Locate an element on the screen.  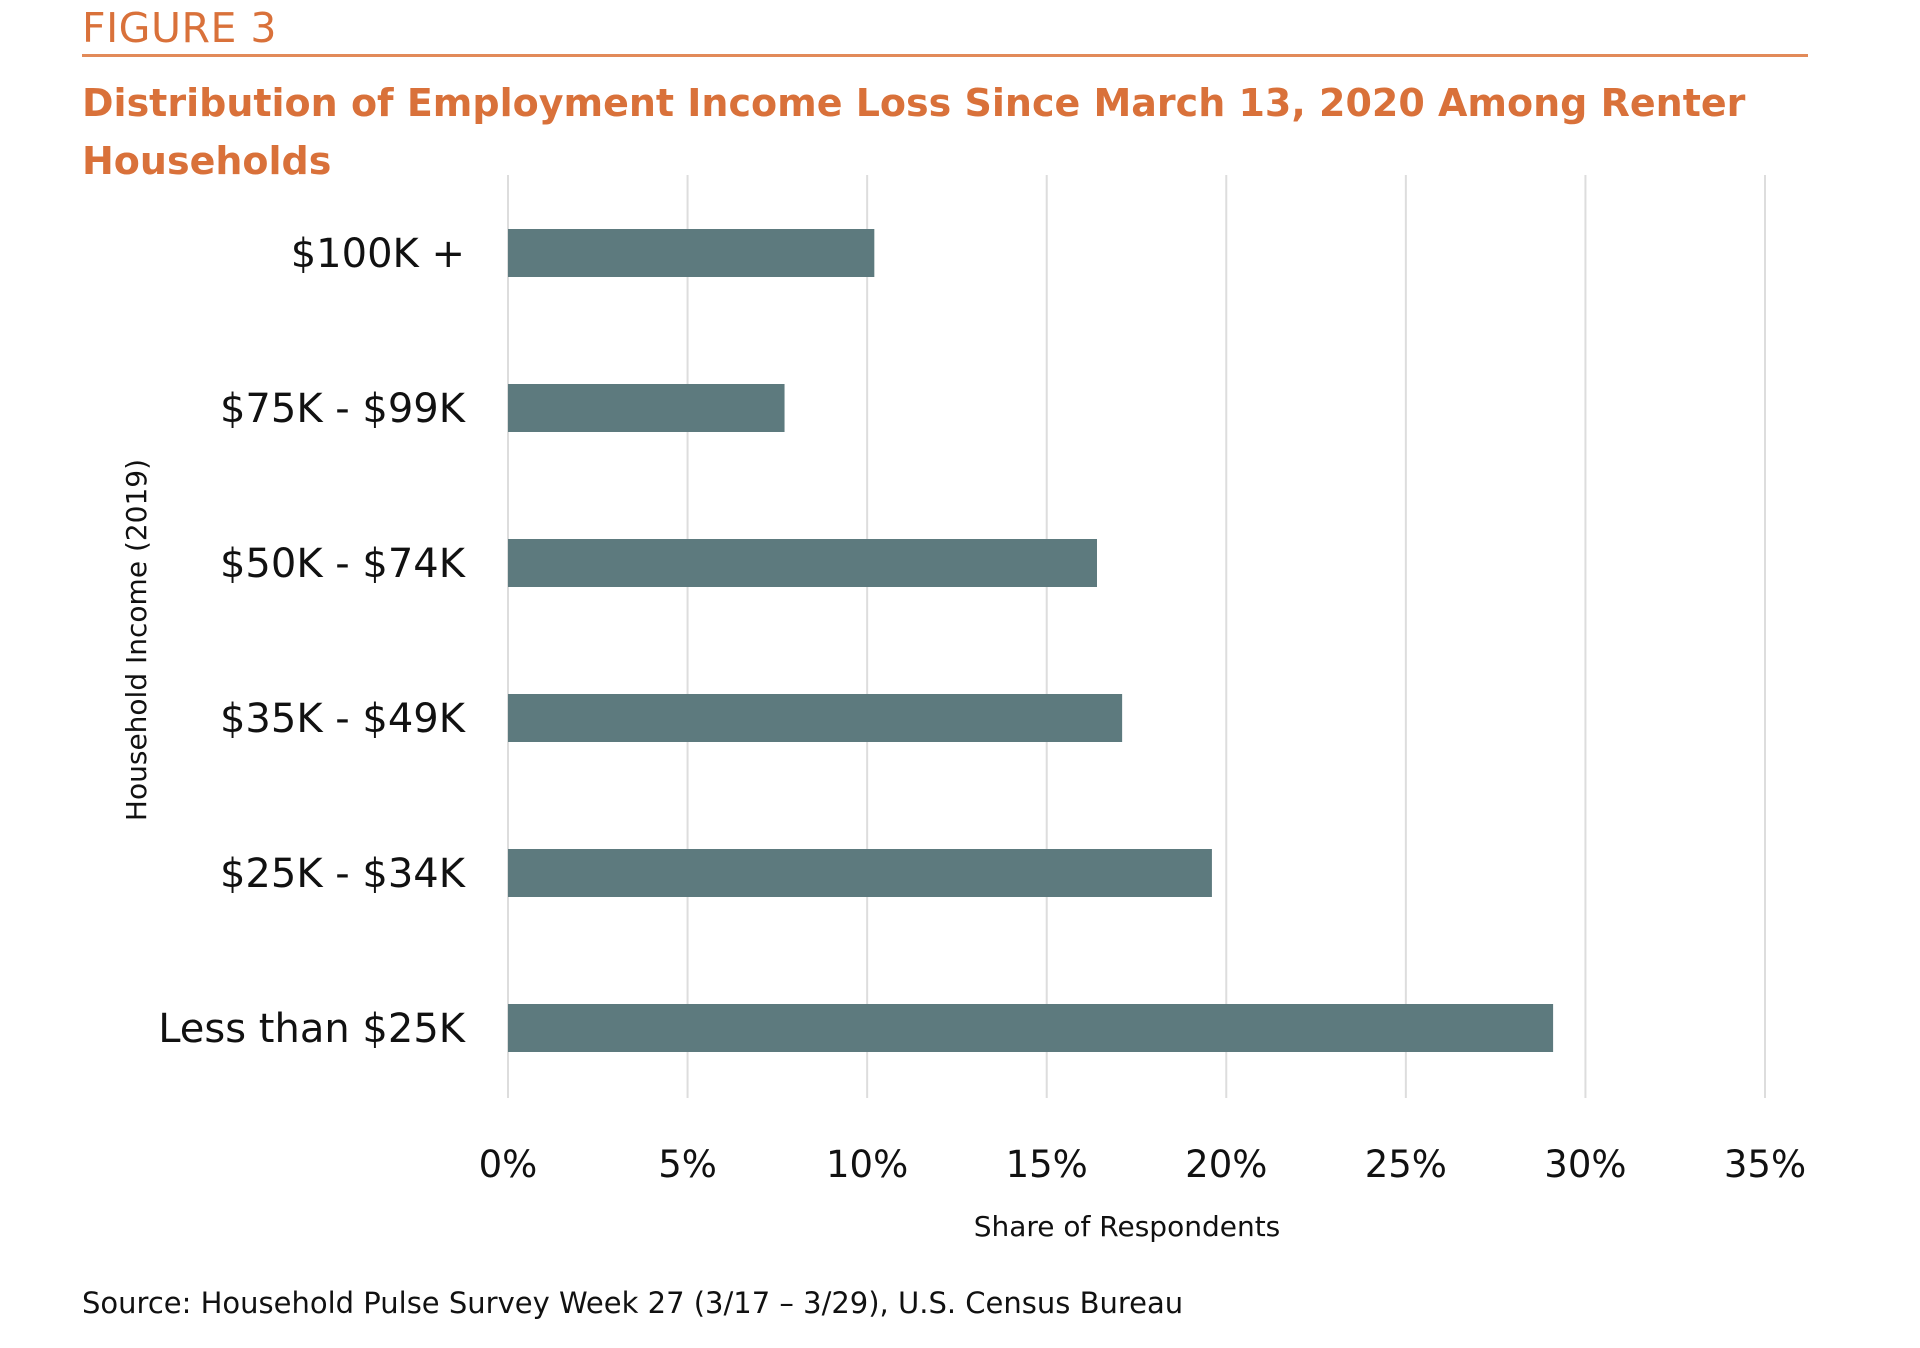
x-tick-label: 25% is located at coordinates (1406, 1164).